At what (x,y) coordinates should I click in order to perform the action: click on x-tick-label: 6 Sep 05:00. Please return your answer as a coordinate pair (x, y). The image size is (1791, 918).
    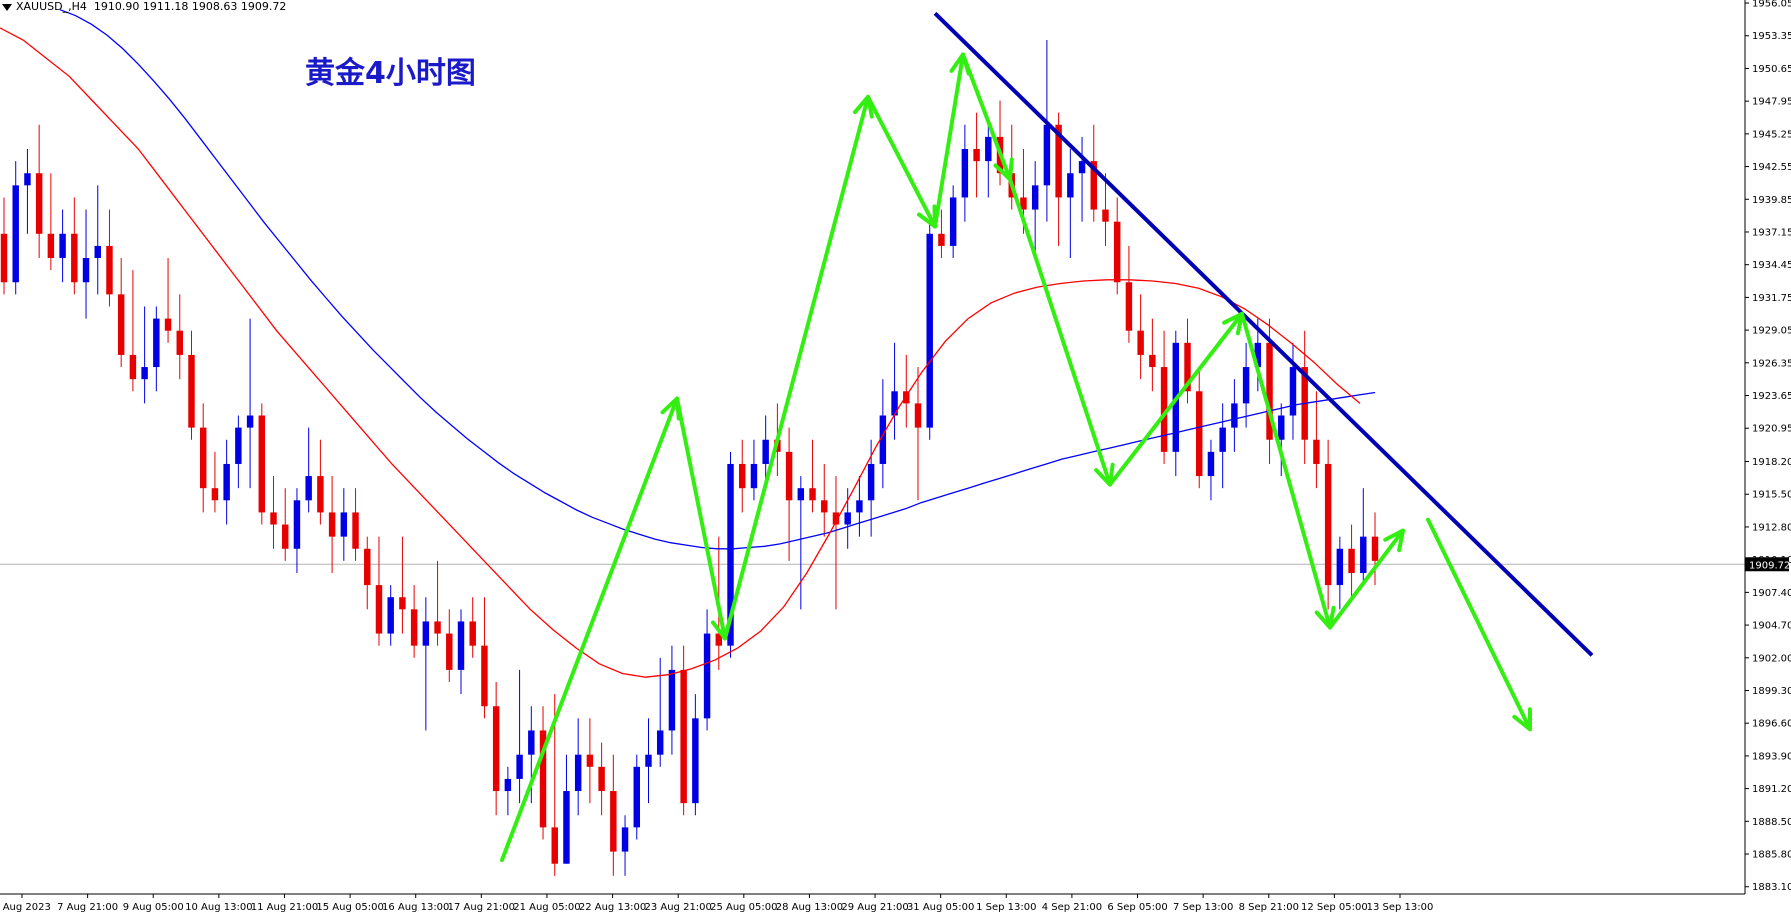
    Looking at the image, I should click on (1137, 907).